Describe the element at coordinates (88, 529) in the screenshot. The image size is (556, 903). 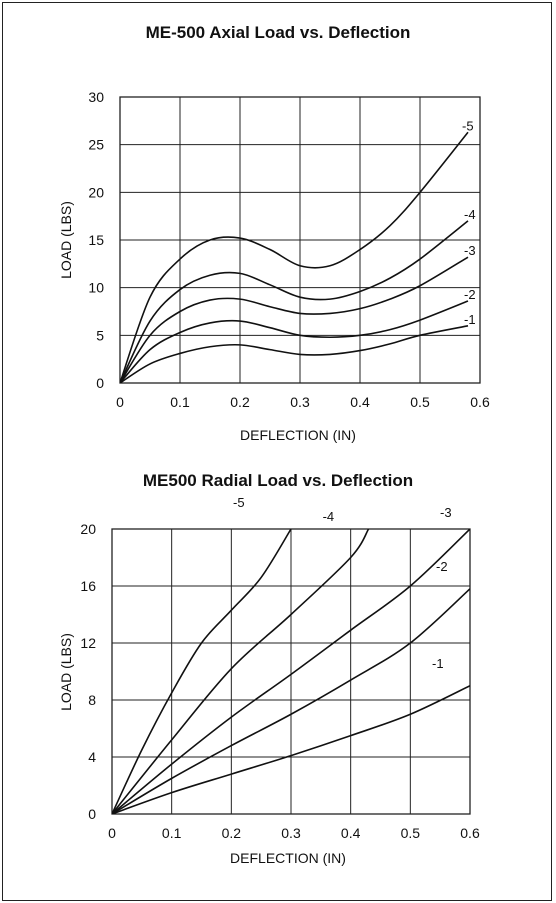
I see `radial-y-tick-label: 20` at that location.